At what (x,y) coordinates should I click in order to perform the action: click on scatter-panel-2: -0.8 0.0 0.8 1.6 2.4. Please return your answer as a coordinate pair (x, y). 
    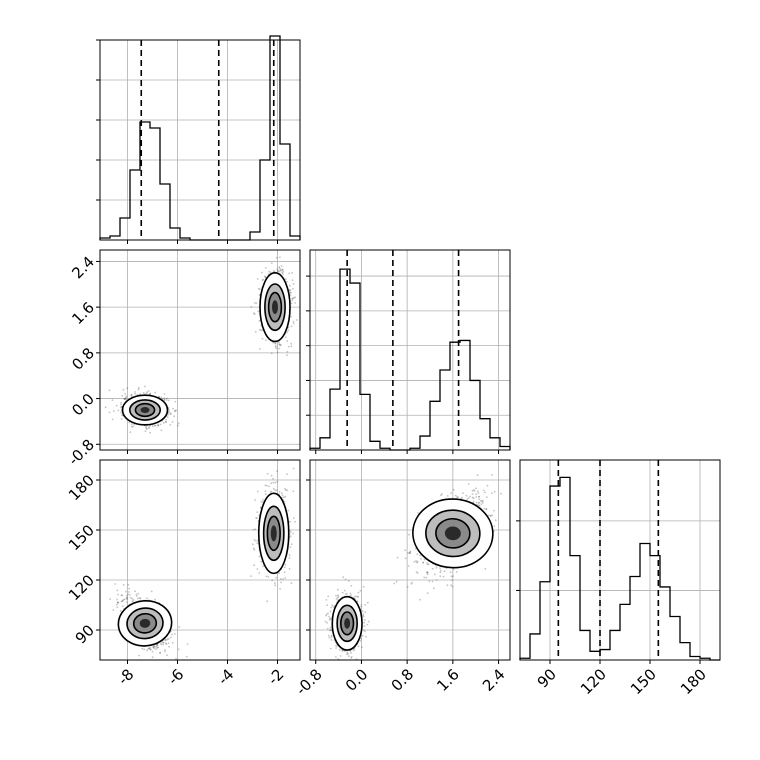
    Looking at the image, I should click on (401, 579).